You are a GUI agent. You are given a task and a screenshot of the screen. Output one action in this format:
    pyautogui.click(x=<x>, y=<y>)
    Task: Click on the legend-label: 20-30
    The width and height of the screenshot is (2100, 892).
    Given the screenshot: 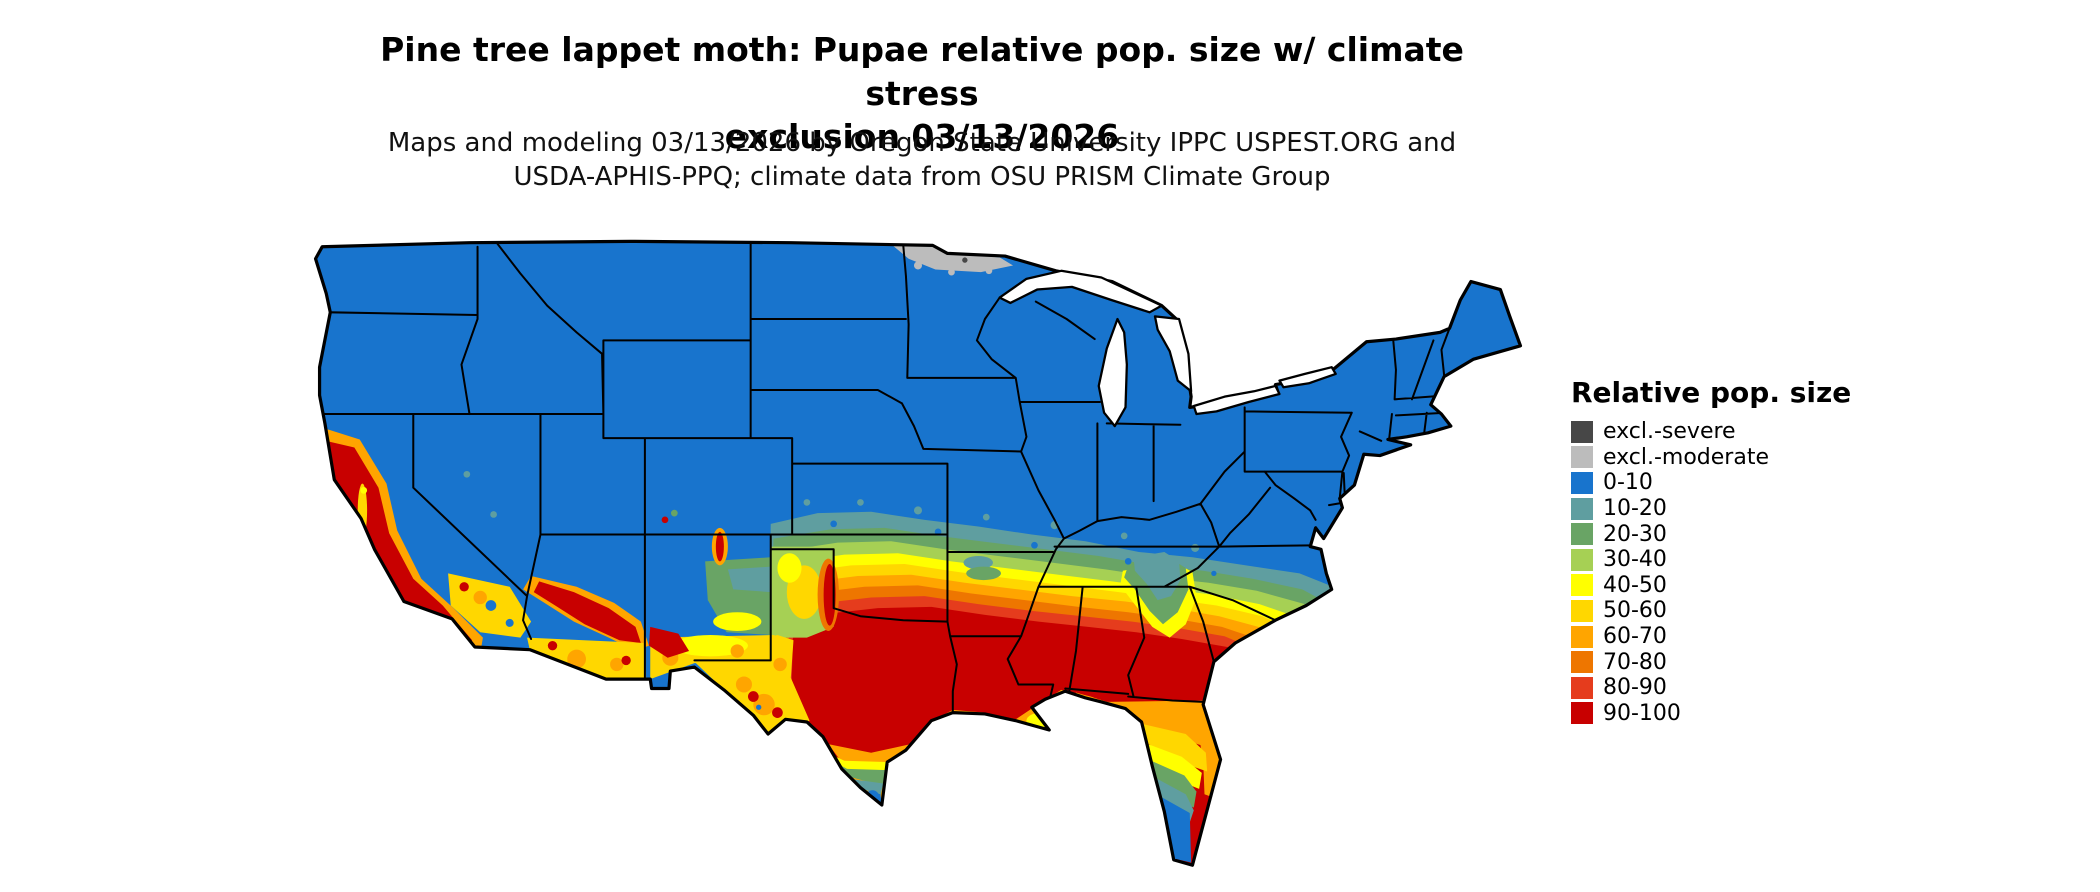 What is the action you would take?
    pyautogui.click(x=1635, y=534)
    